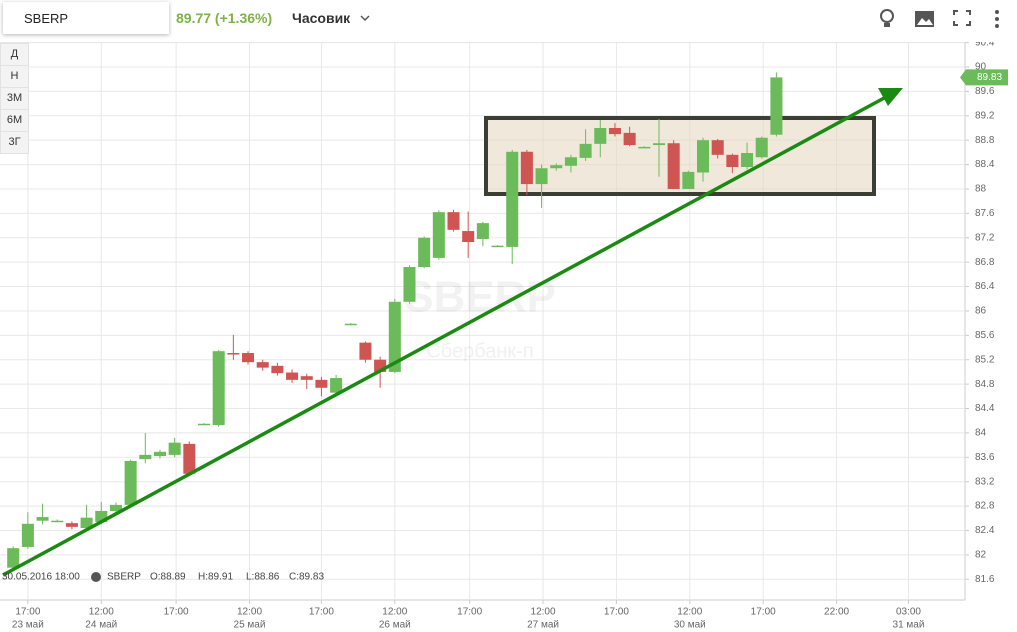 Image resolution: width=1017 pixels, height=632 pixels. I want to click on y-tick-label: 88.8, so click(985, 140).